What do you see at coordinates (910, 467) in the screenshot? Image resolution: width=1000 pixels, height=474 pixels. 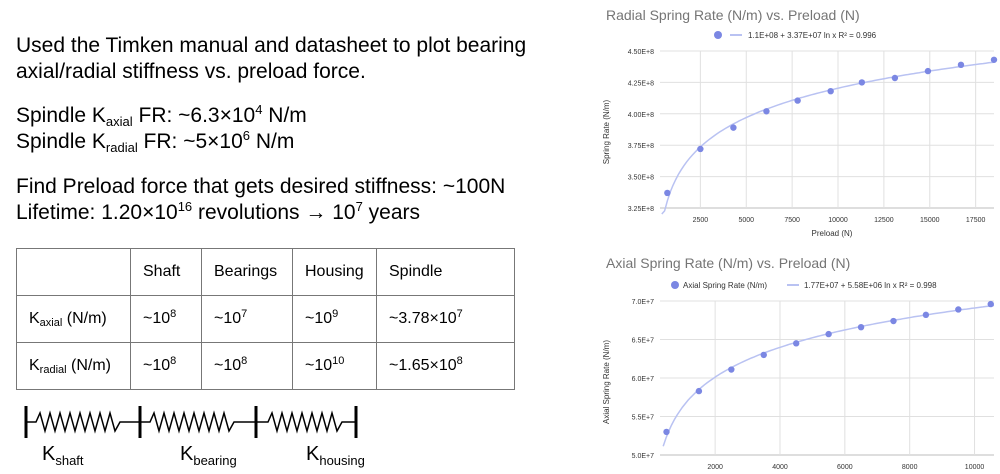 I see `x-tick-label: 8000` at bounding box center [910, 467].